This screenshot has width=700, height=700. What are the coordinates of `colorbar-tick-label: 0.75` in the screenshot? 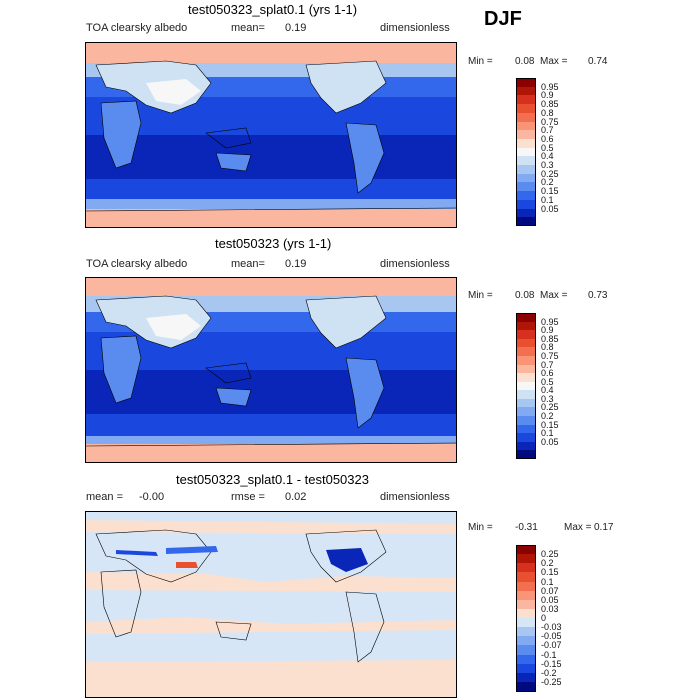 It's located at (550, 121).